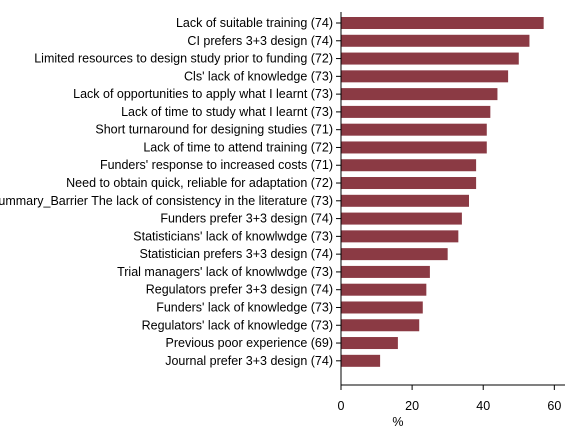 The height and width of the screenshot is (430, 567). Describe the element at coordinates (233, 236) in the screenshot. I see `category-label: Statisticians' lack of knowlwdge (73)` at that location.